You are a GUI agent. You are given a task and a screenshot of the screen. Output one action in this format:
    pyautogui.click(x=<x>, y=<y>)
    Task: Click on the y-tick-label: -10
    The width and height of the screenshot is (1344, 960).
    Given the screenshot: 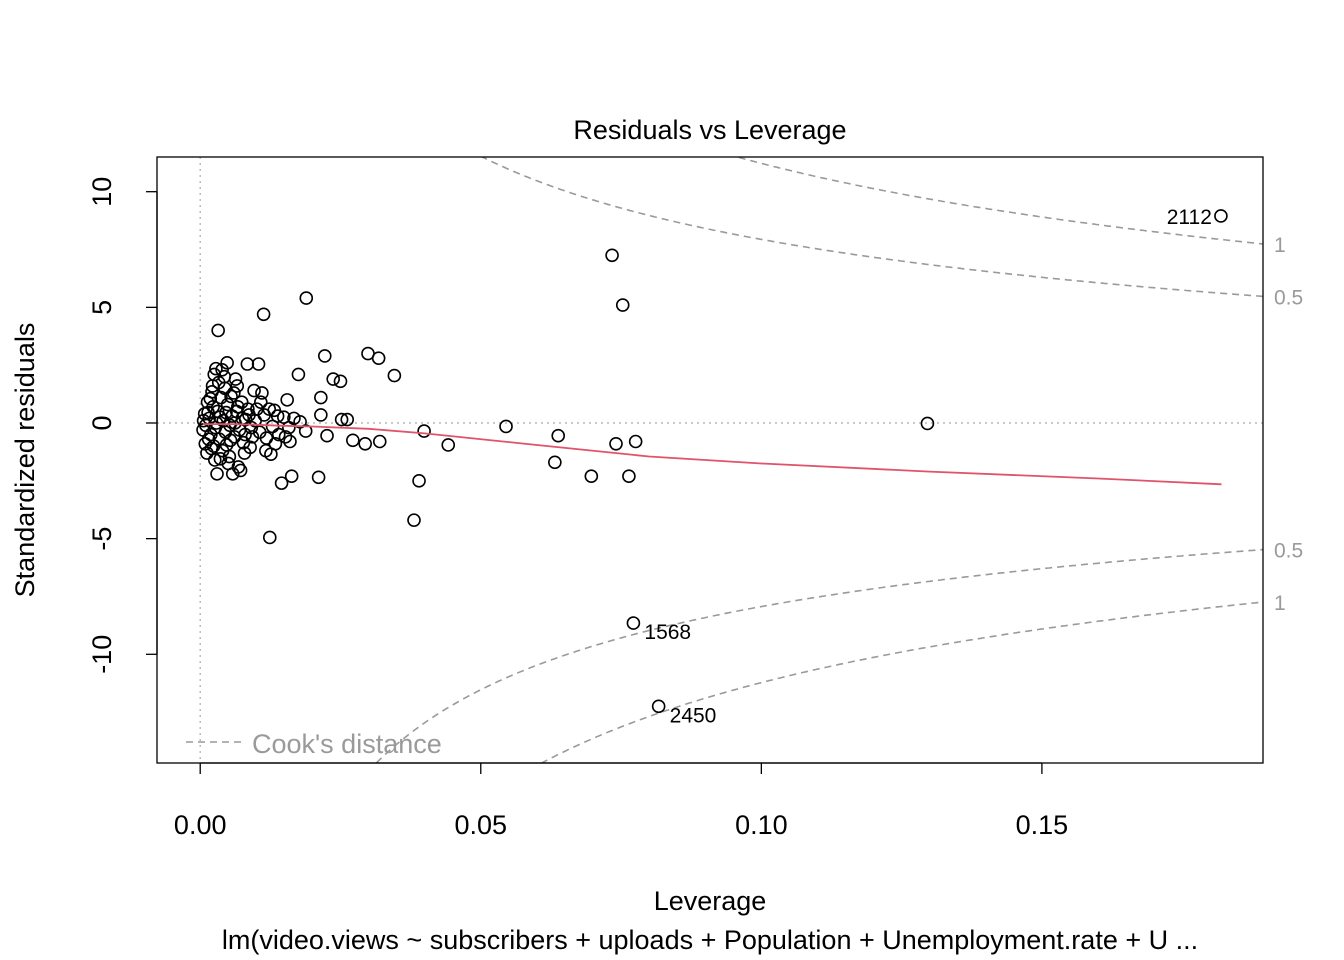 What is the action you would take?
    pyautogui.click(x=102, y=654)
    